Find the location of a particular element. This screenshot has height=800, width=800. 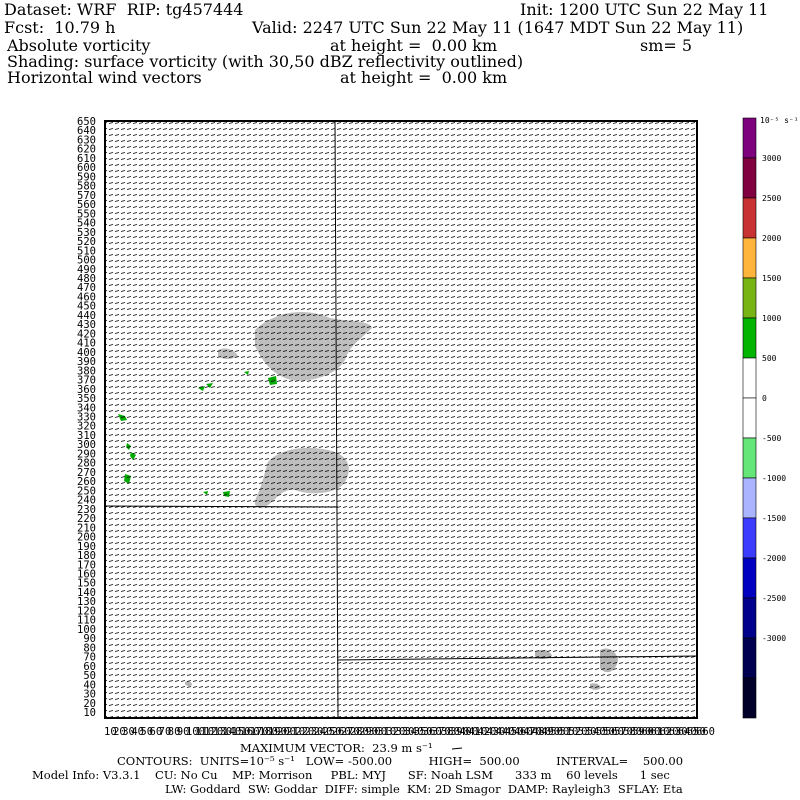

y-tick-label: 470 is located at coordinates (86, 288).